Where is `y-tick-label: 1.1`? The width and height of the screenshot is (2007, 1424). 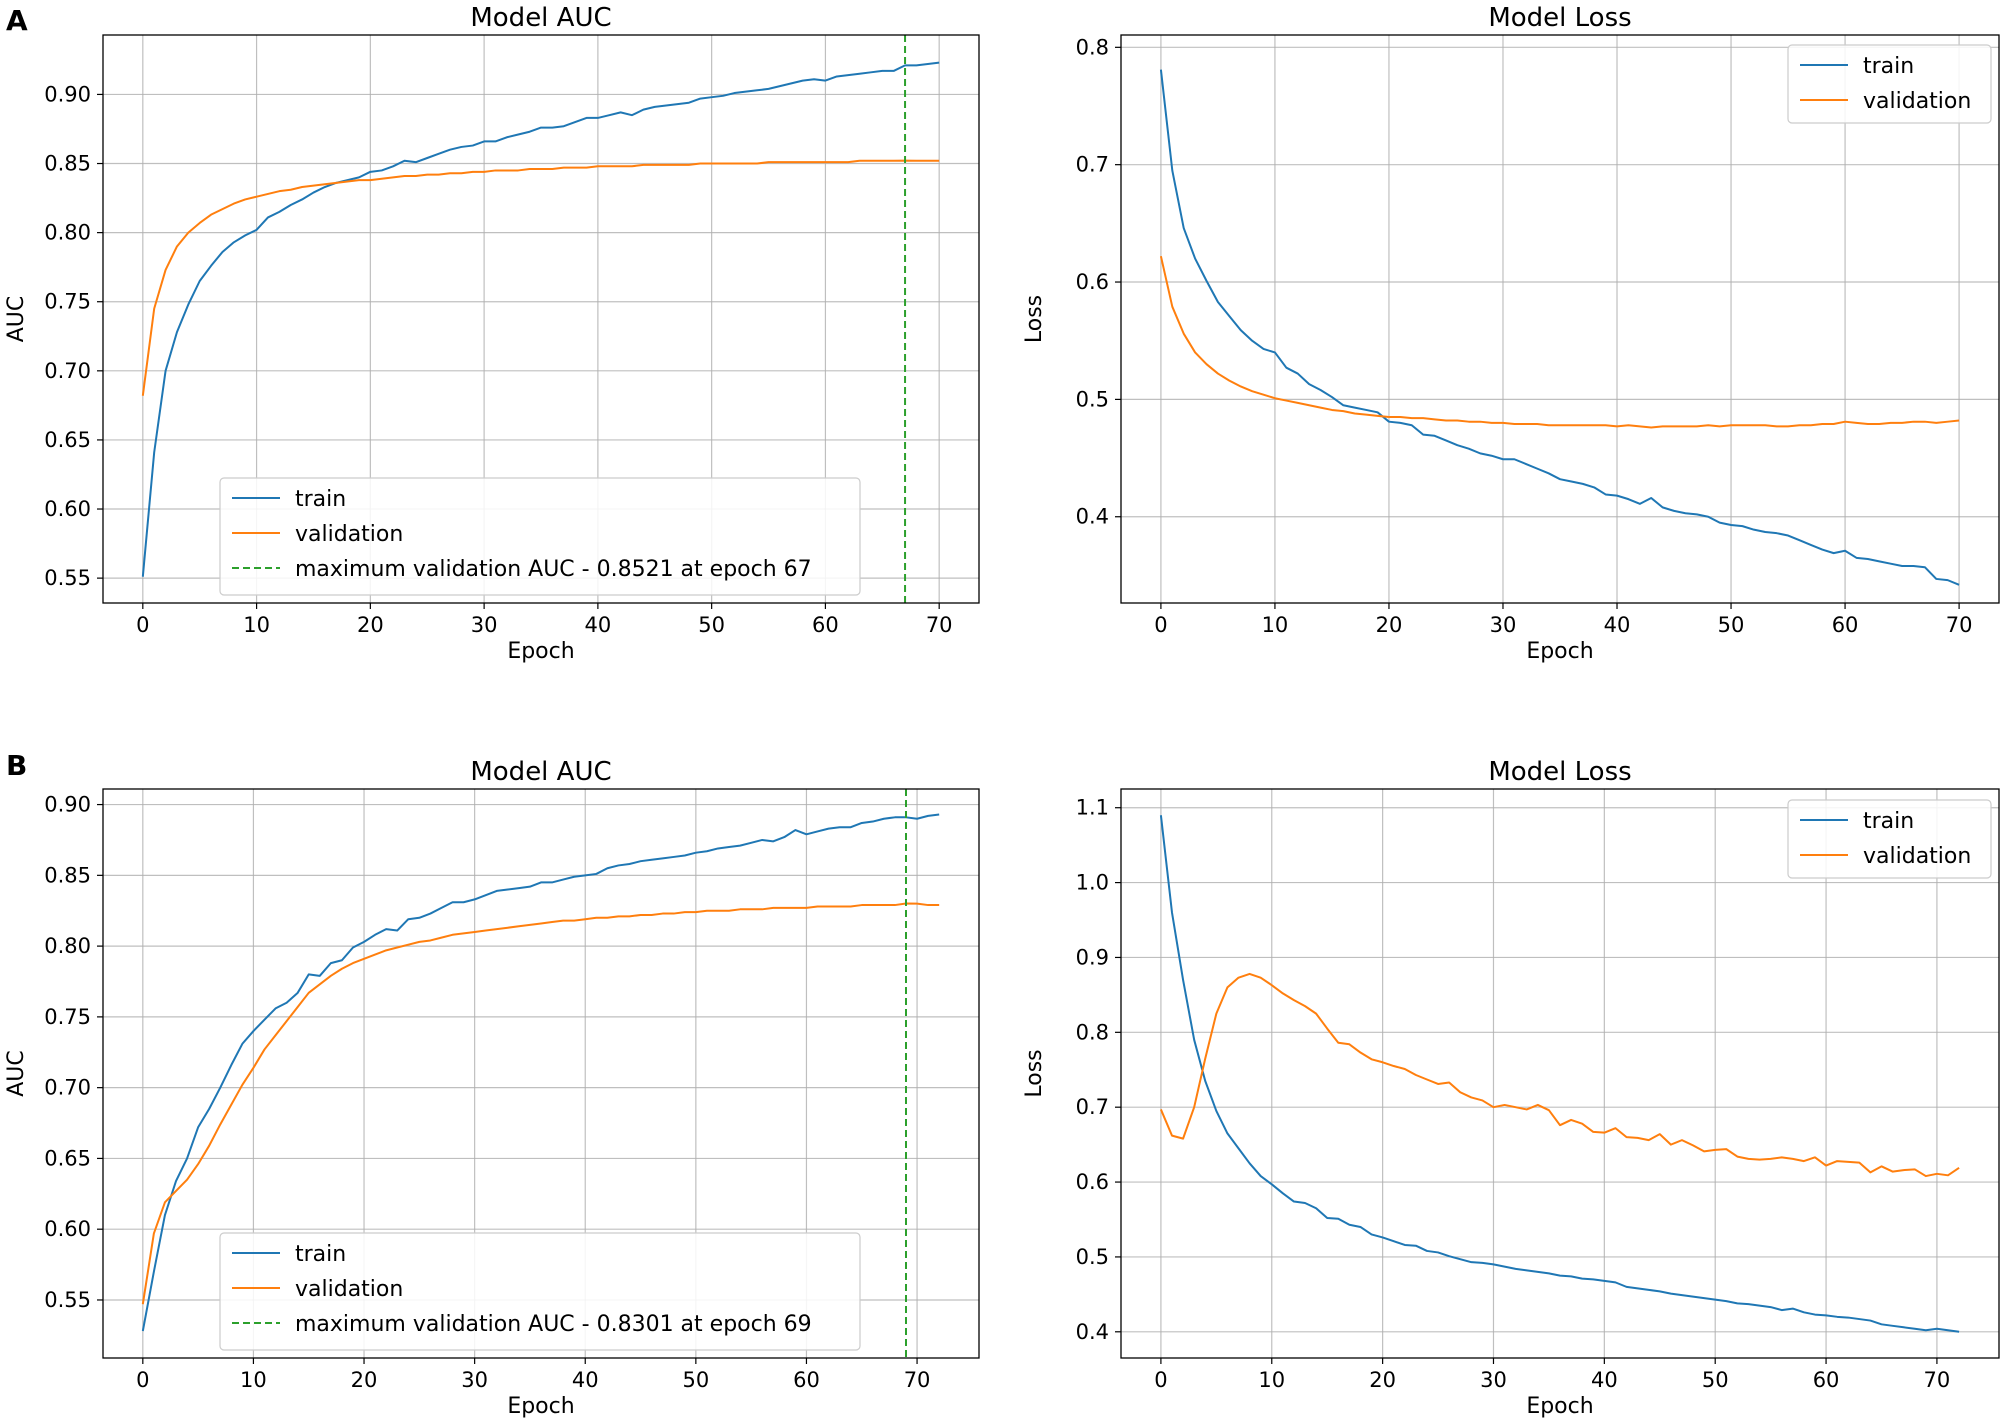 y-tick-label: 1.1 is located at coordinates (1092, 808).